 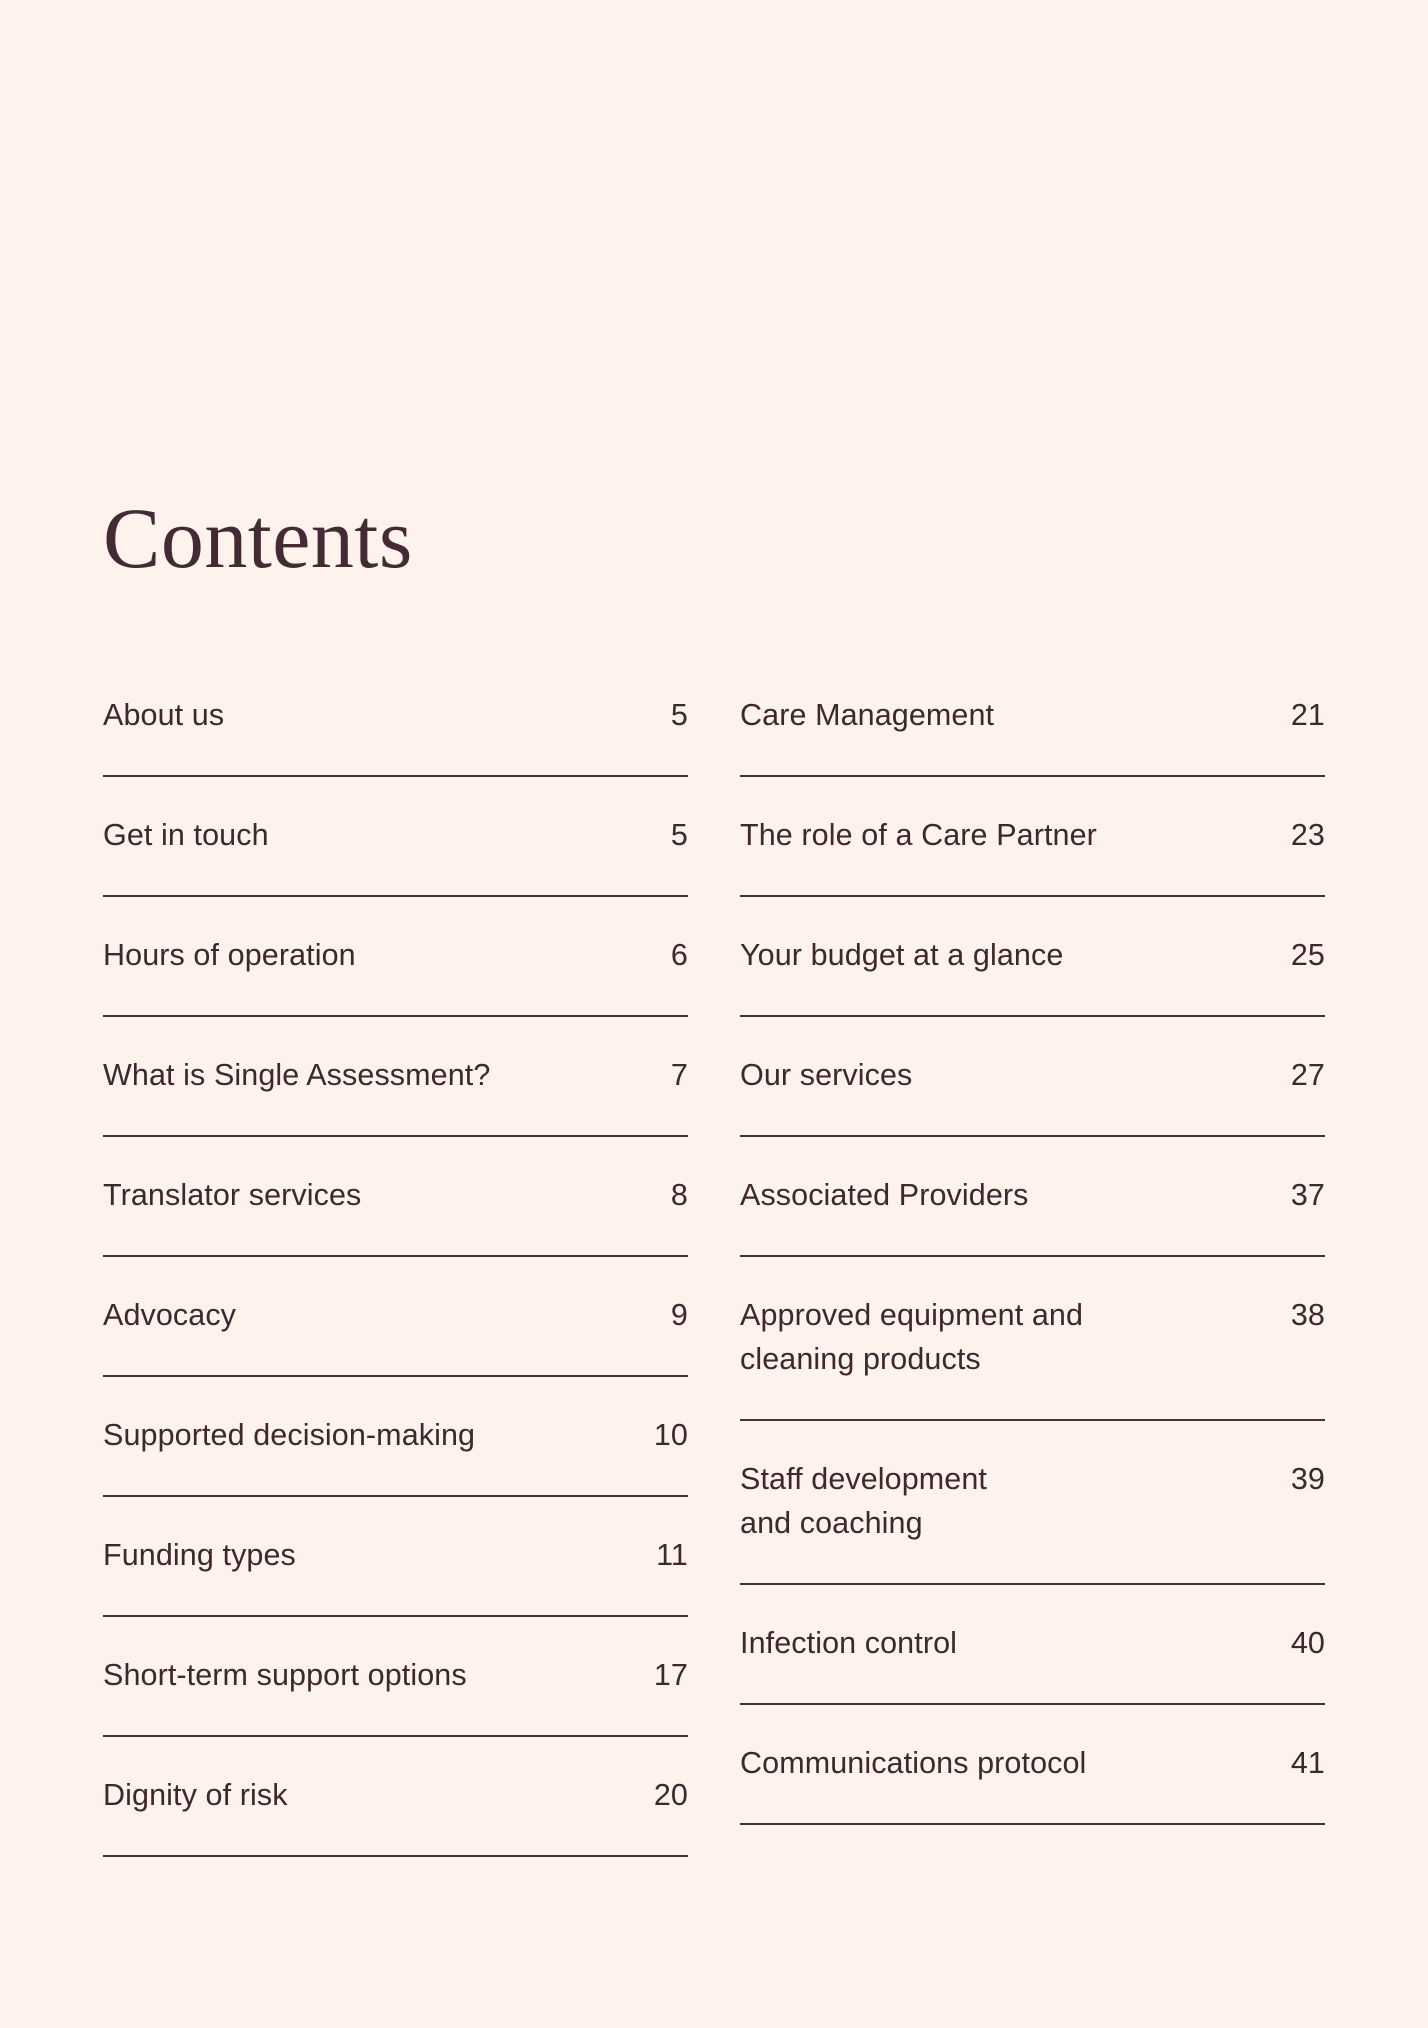 I want to click on toc-entry-label: Our services, so click(x=826, y=1075).